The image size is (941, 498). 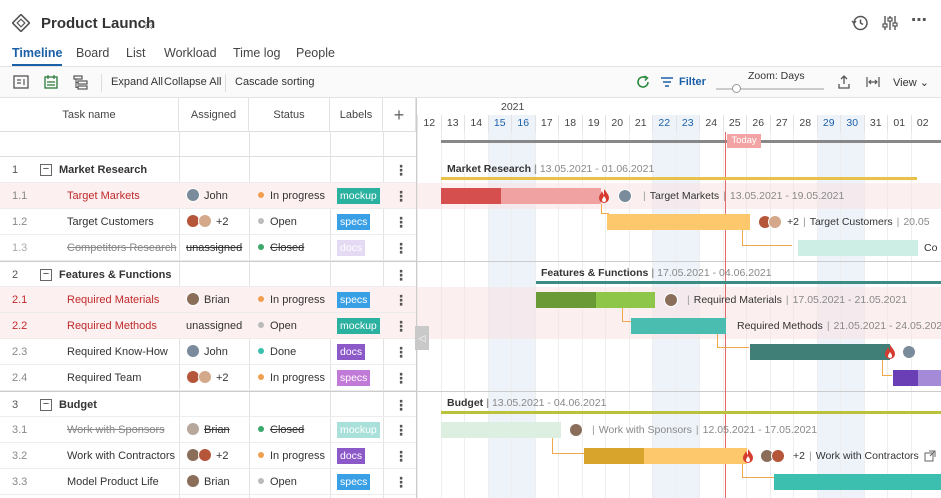 What do you see at coordinates (149, 24) in the screenshot?
I see `star-icon: ☆` at bounding box center [149, 24].